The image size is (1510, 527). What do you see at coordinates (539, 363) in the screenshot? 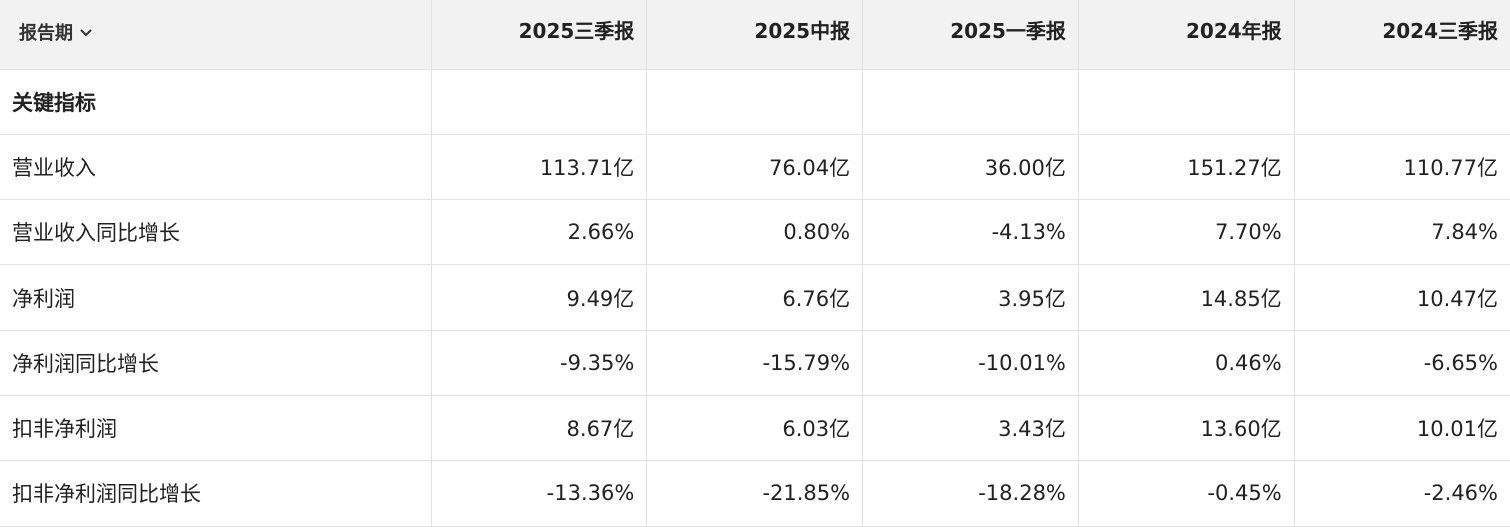
I see `table-cell: -9.35%` at bounding box center [539, 363].